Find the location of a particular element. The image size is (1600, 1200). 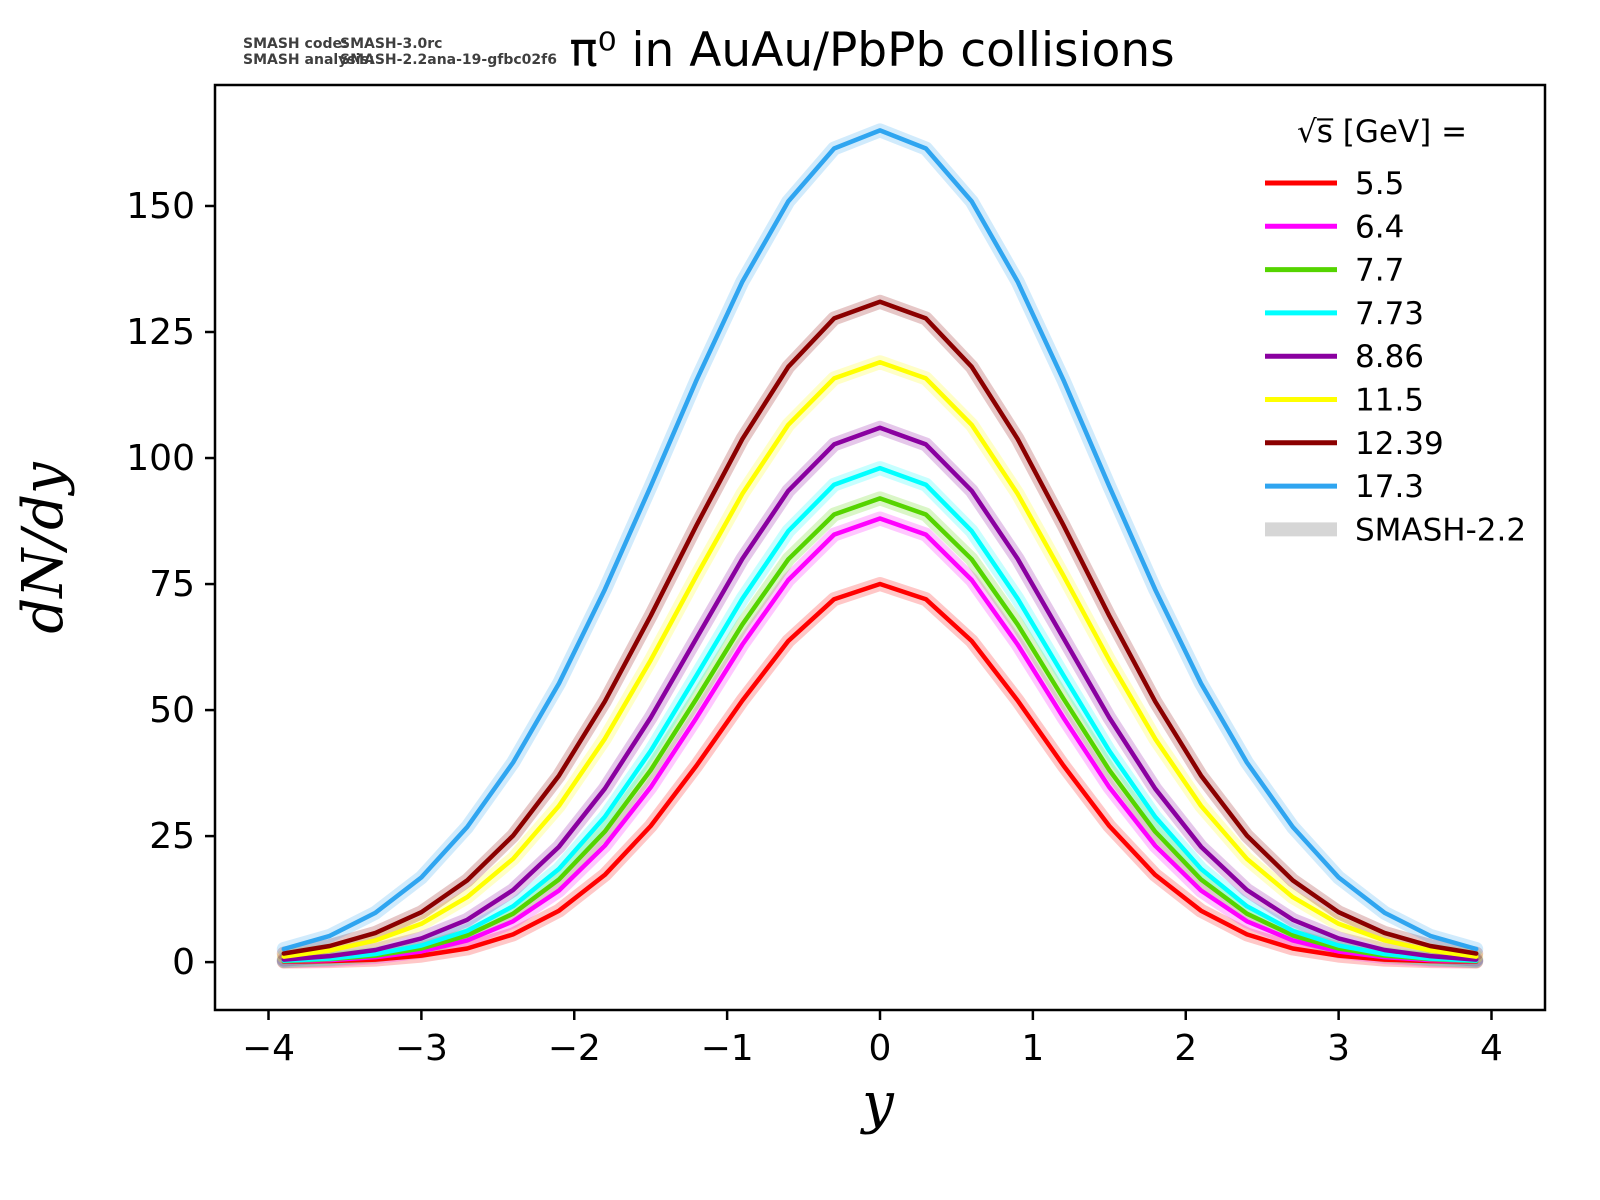

x-tick-label: −2 is located at coordinates (574, 1048).